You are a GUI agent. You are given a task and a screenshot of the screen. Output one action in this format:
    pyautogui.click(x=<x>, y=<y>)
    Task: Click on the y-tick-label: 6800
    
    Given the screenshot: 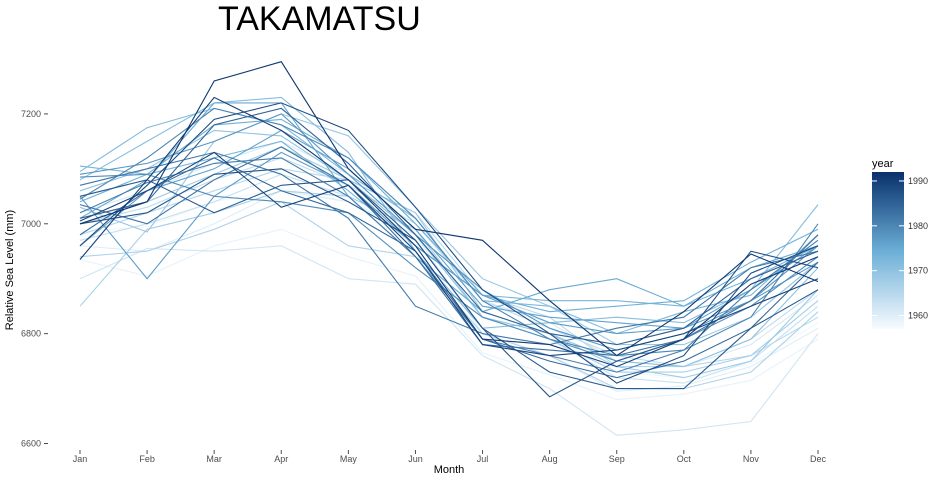 What is the action you would take?
    pyautogui.click(x=31, y=334)
    